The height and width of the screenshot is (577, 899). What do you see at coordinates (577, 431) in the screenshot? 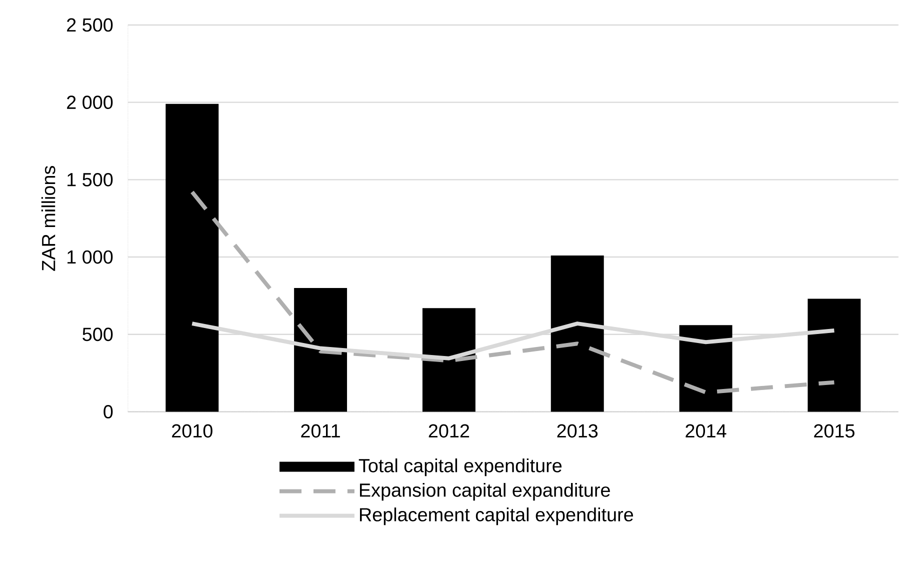
I see `x-tick-label: 2013` at bounding box center [577, 431].